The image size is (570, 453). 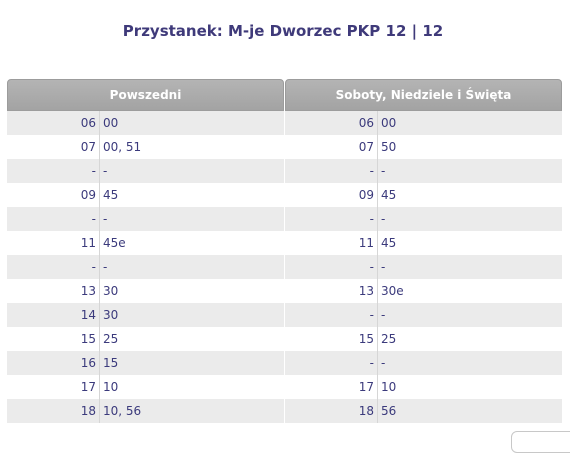 I want to click on table-row: 06 00, so click(x=423, y=123).